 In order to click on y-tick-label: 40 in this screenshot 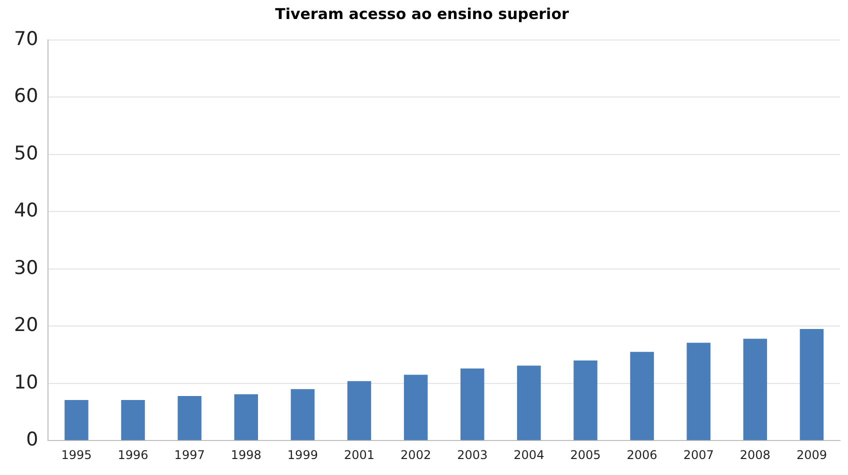, I will do `click(26, 211)`.